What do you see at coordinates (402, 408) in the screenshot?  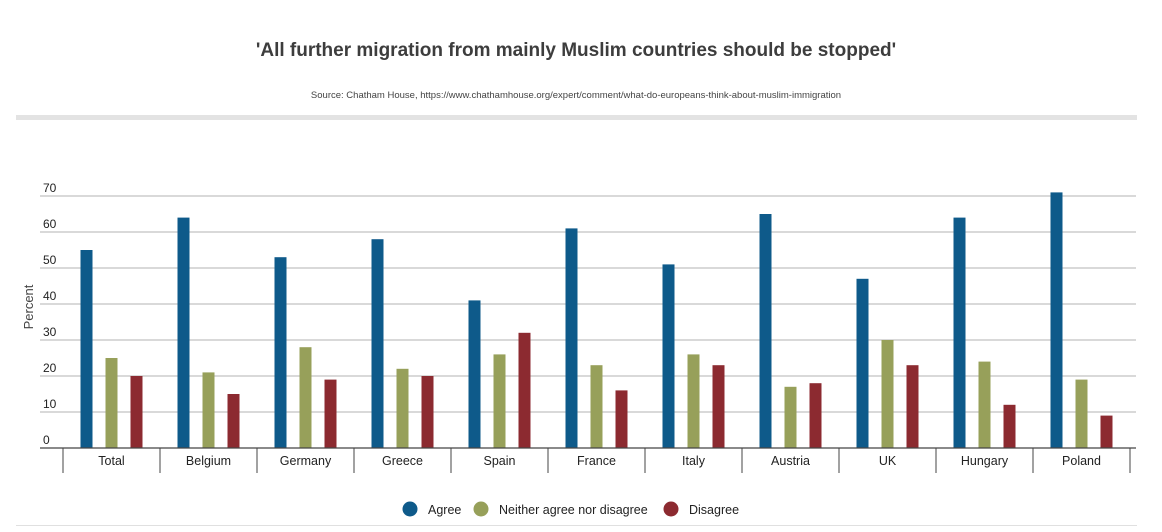 I see `bar-neither-agree-nor-disagree-greece` at bounding box center [402, 408].